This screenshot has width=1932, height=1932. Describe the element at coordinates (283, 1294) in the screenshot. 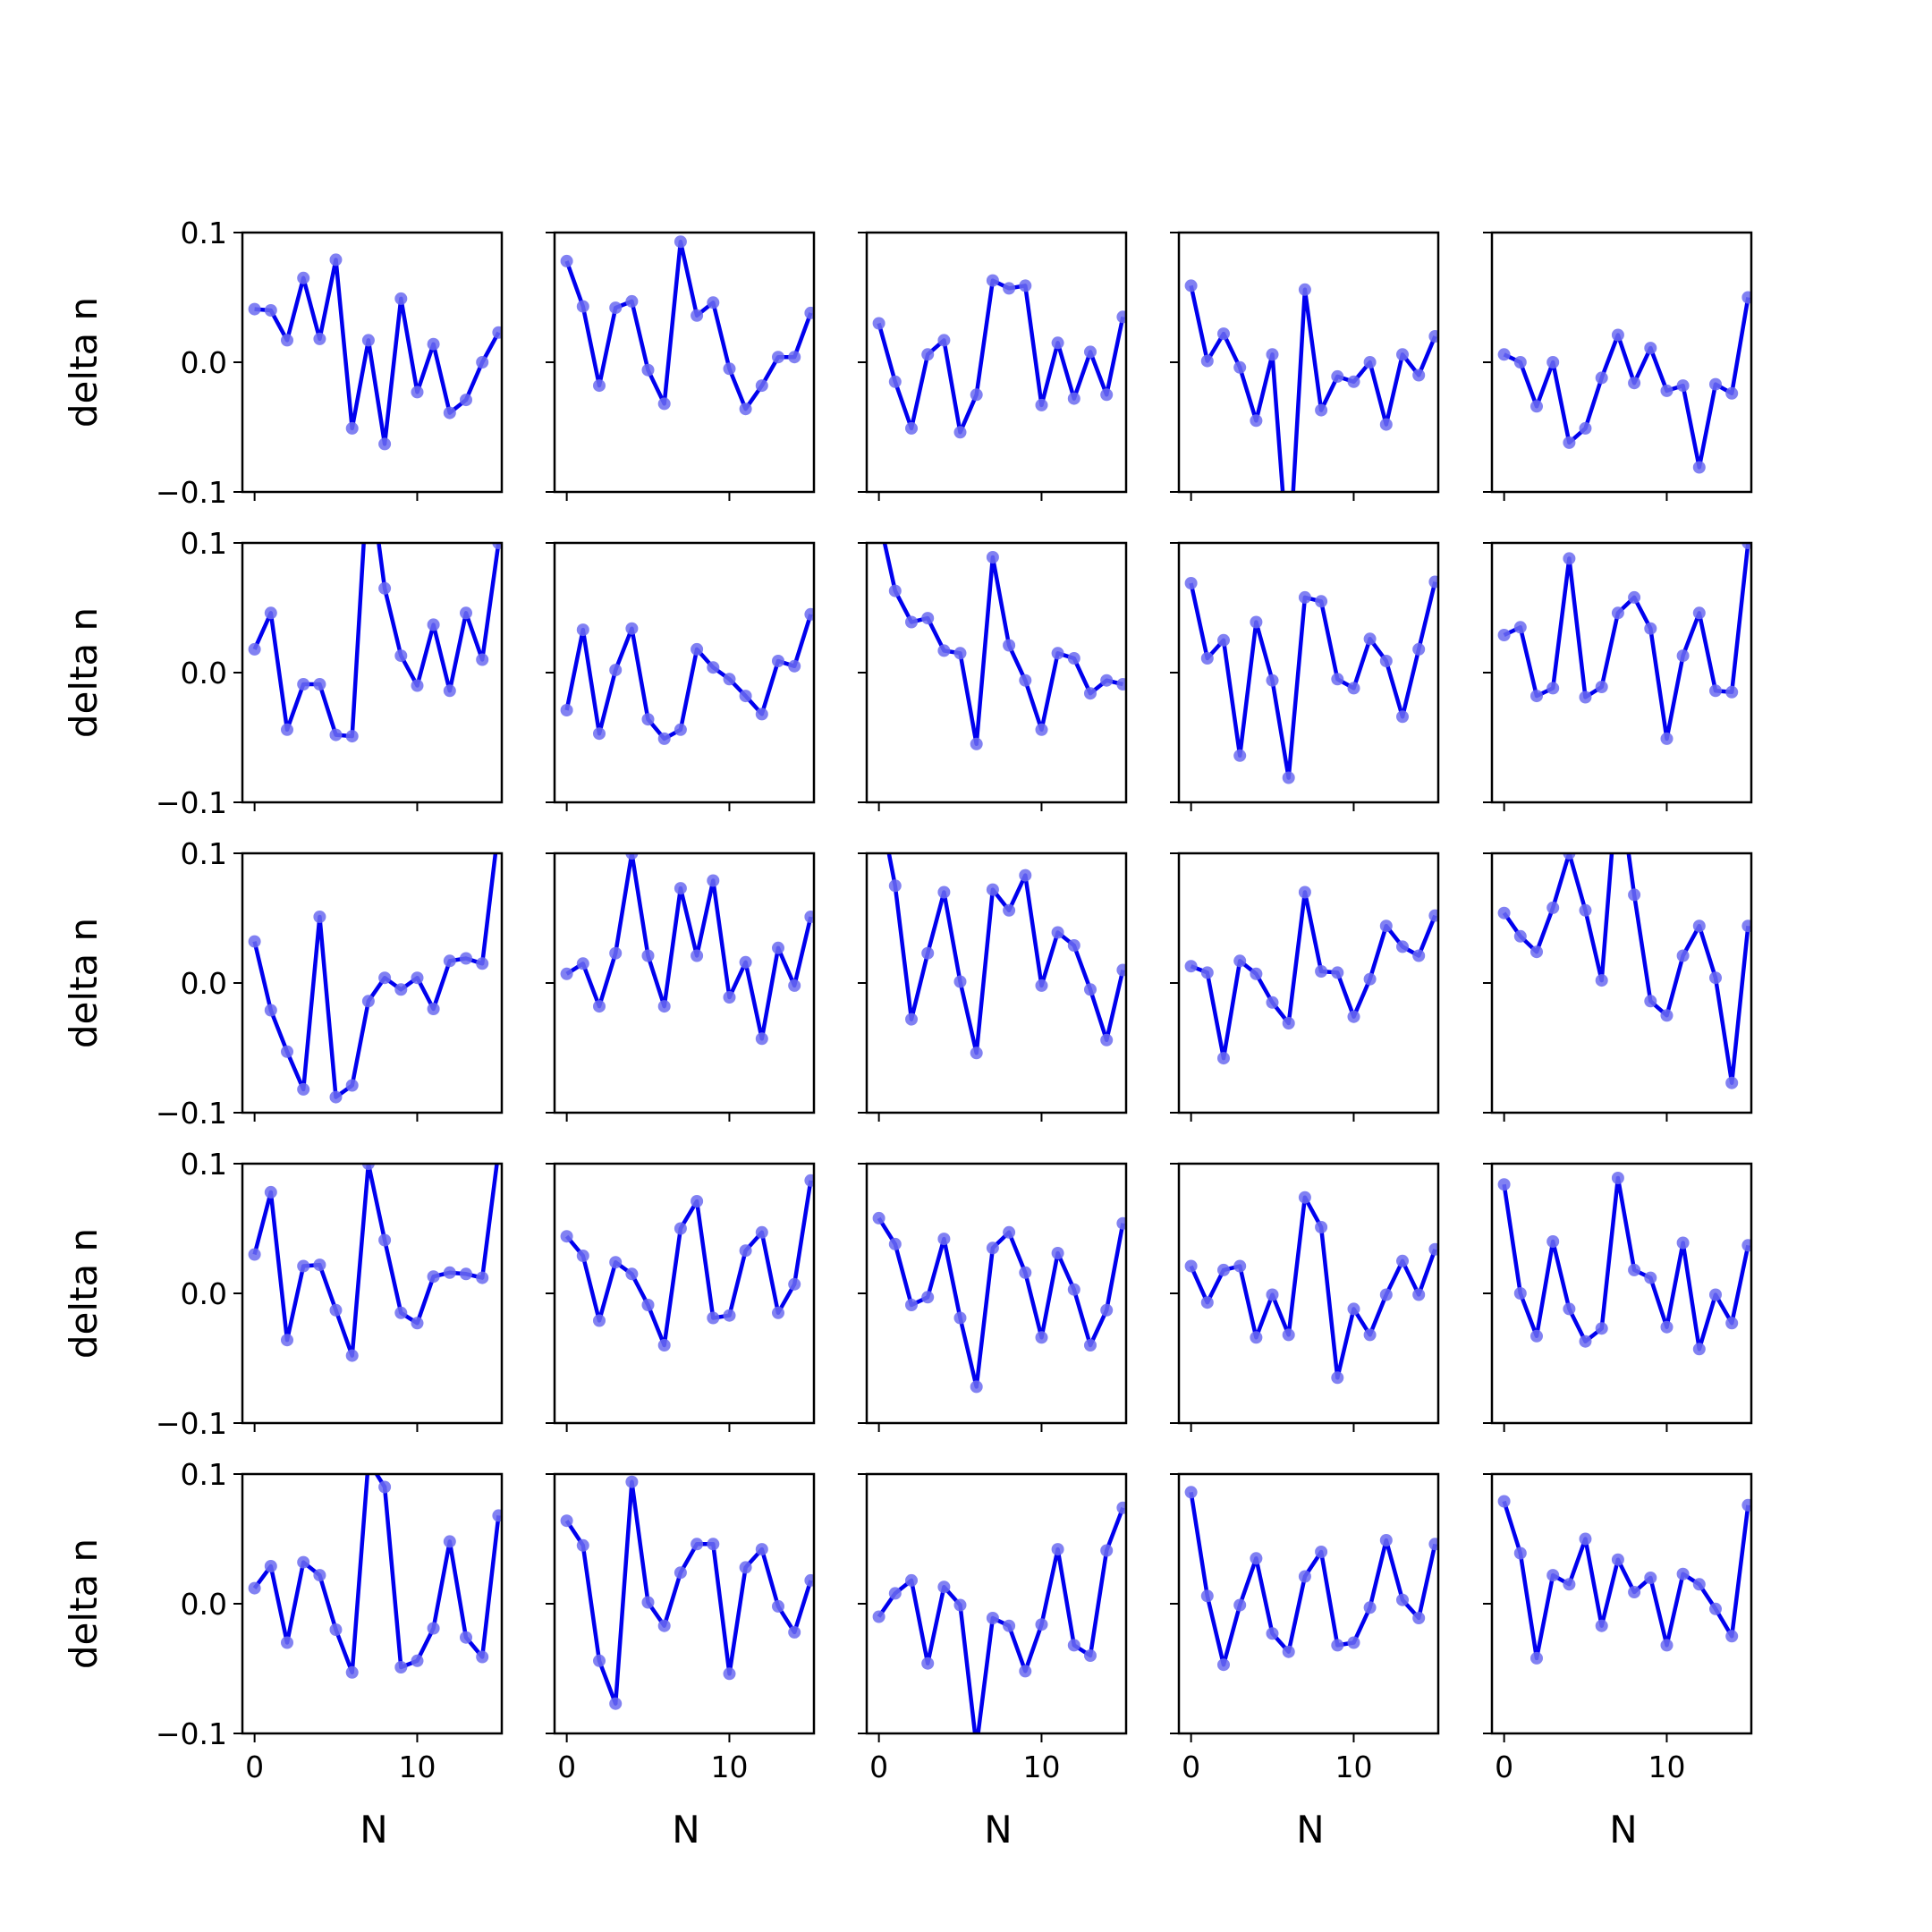

I see `subplot-4-1: −0.1 0.0 0.1 delta n` at that location.